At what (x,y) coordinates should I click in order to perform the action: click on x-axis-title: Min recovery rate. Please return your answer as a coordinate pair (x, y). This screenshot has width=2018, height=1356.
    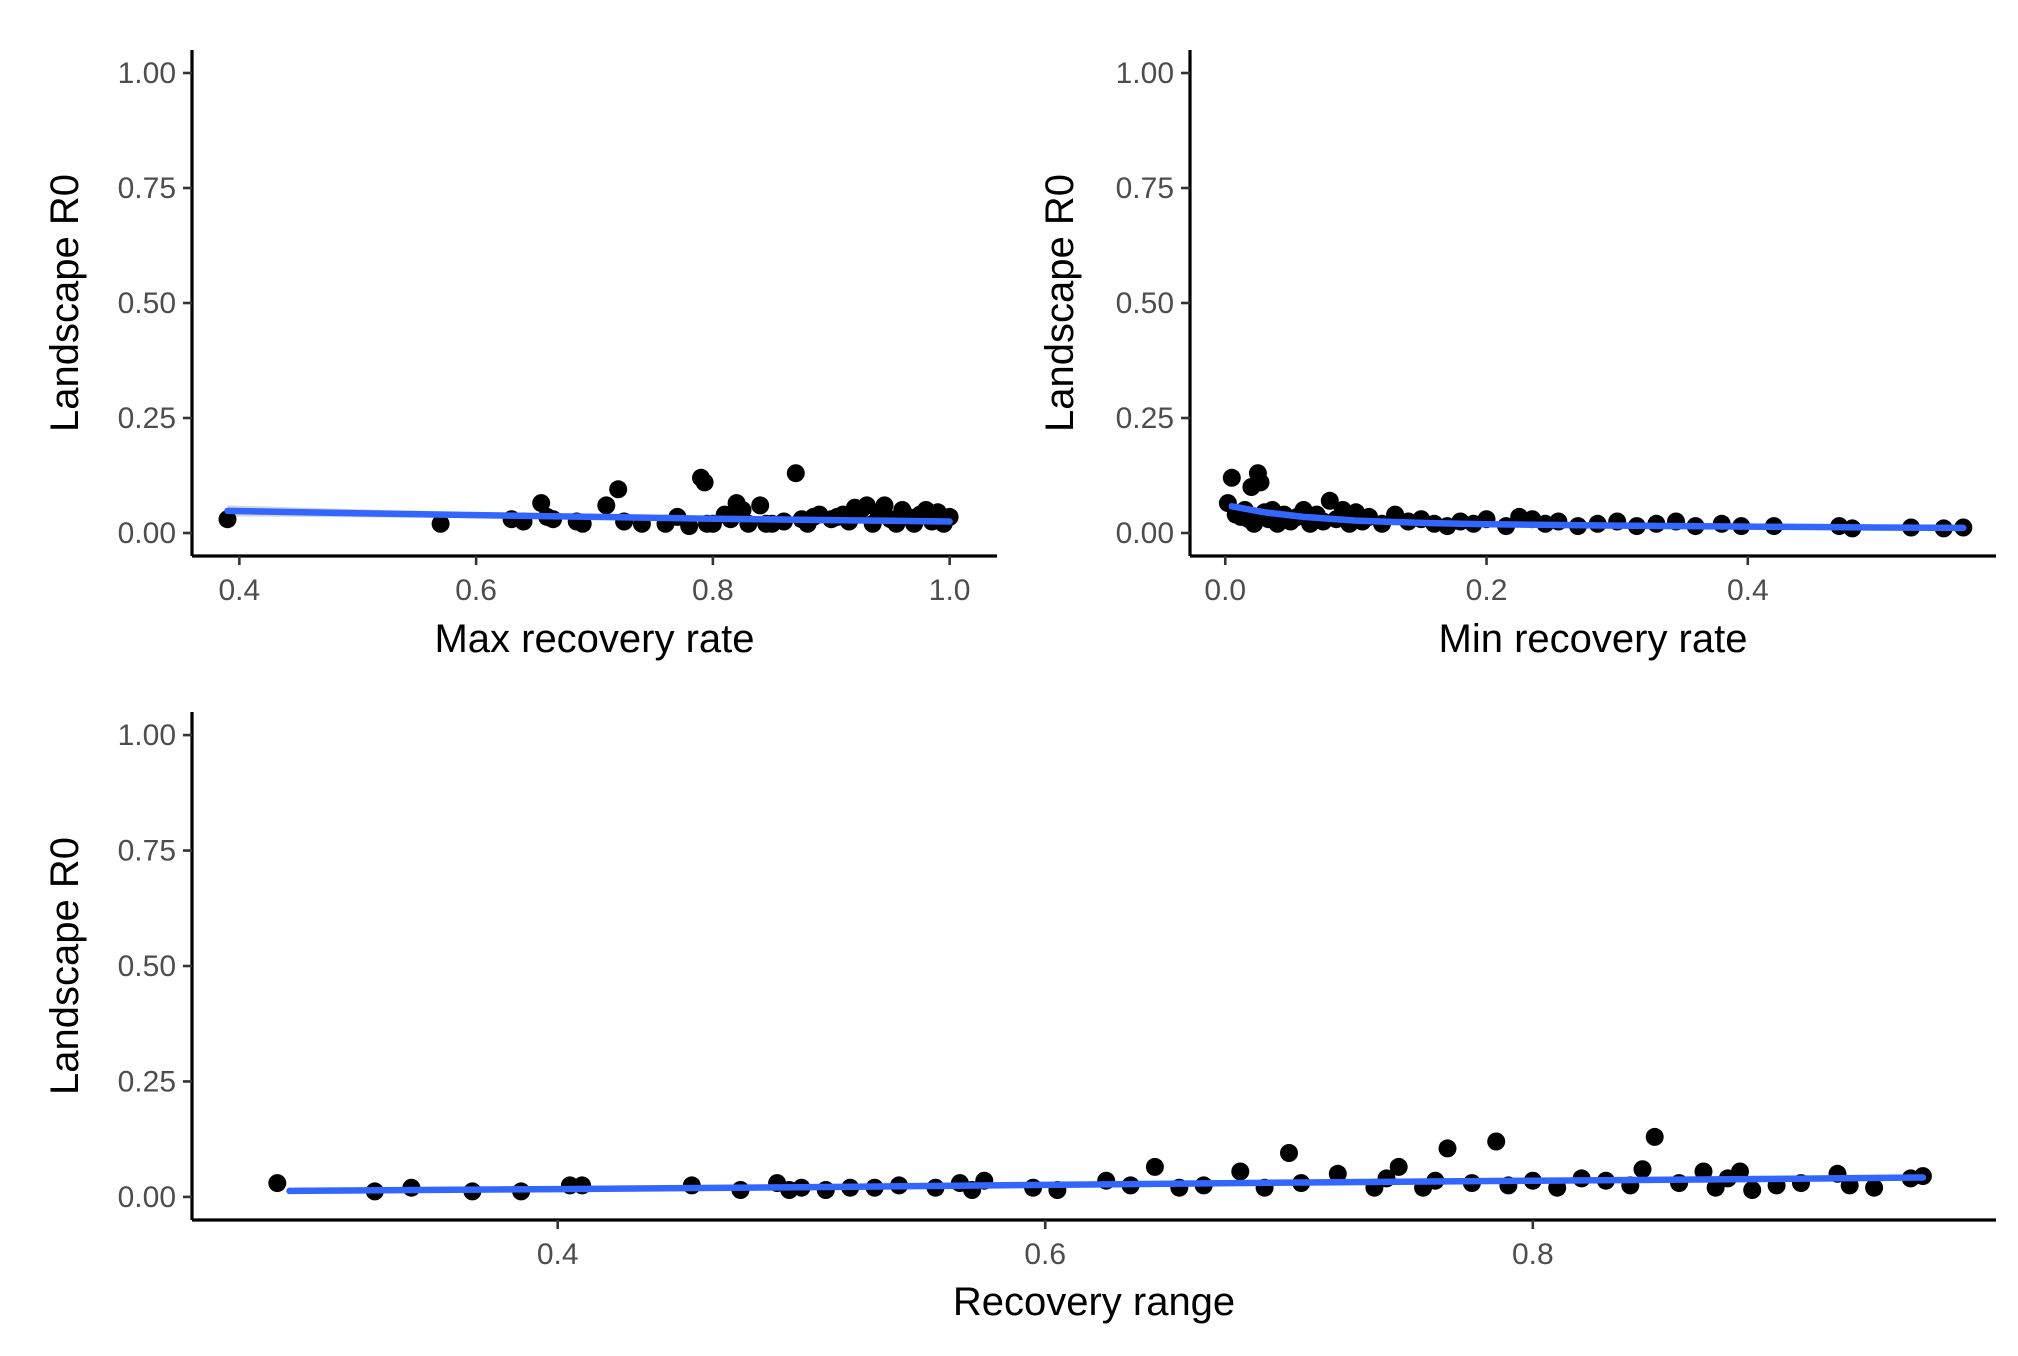
    Looking at the image, I should click on (1593, 639).